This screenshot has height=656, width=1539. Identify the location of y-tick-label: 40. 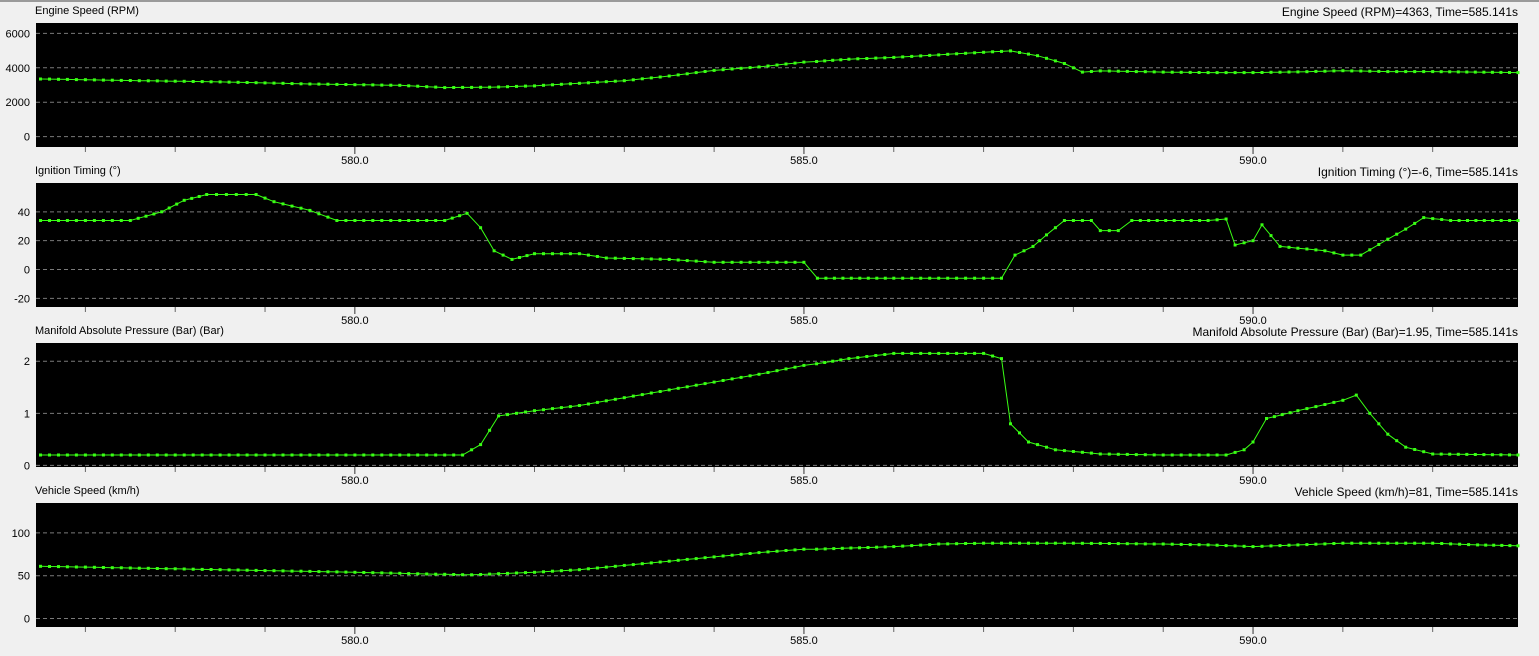
(24, 213).